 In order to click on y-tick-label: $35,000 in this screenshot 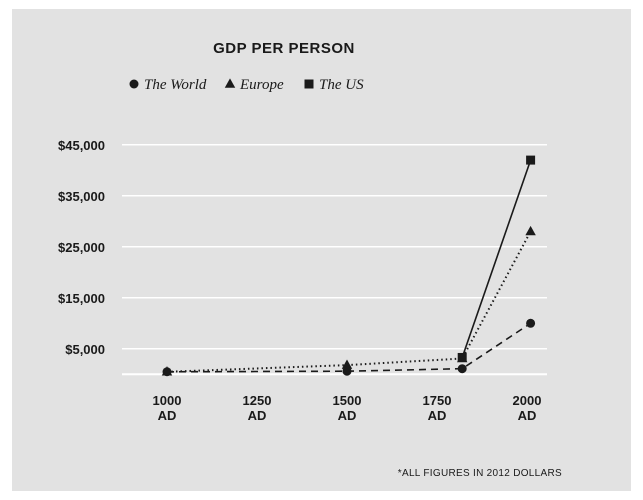, I will do `click(81, 196)`.